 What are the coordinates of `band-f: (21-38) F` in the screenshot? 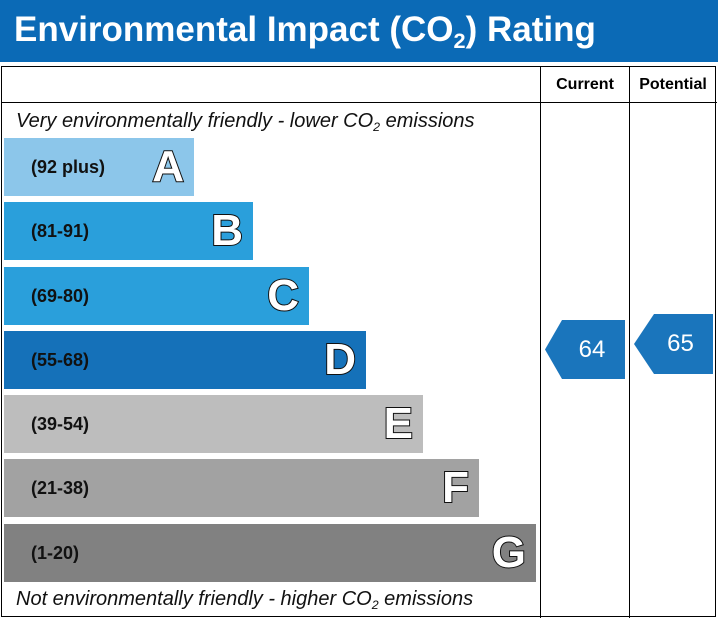 It's located at (241, 488).